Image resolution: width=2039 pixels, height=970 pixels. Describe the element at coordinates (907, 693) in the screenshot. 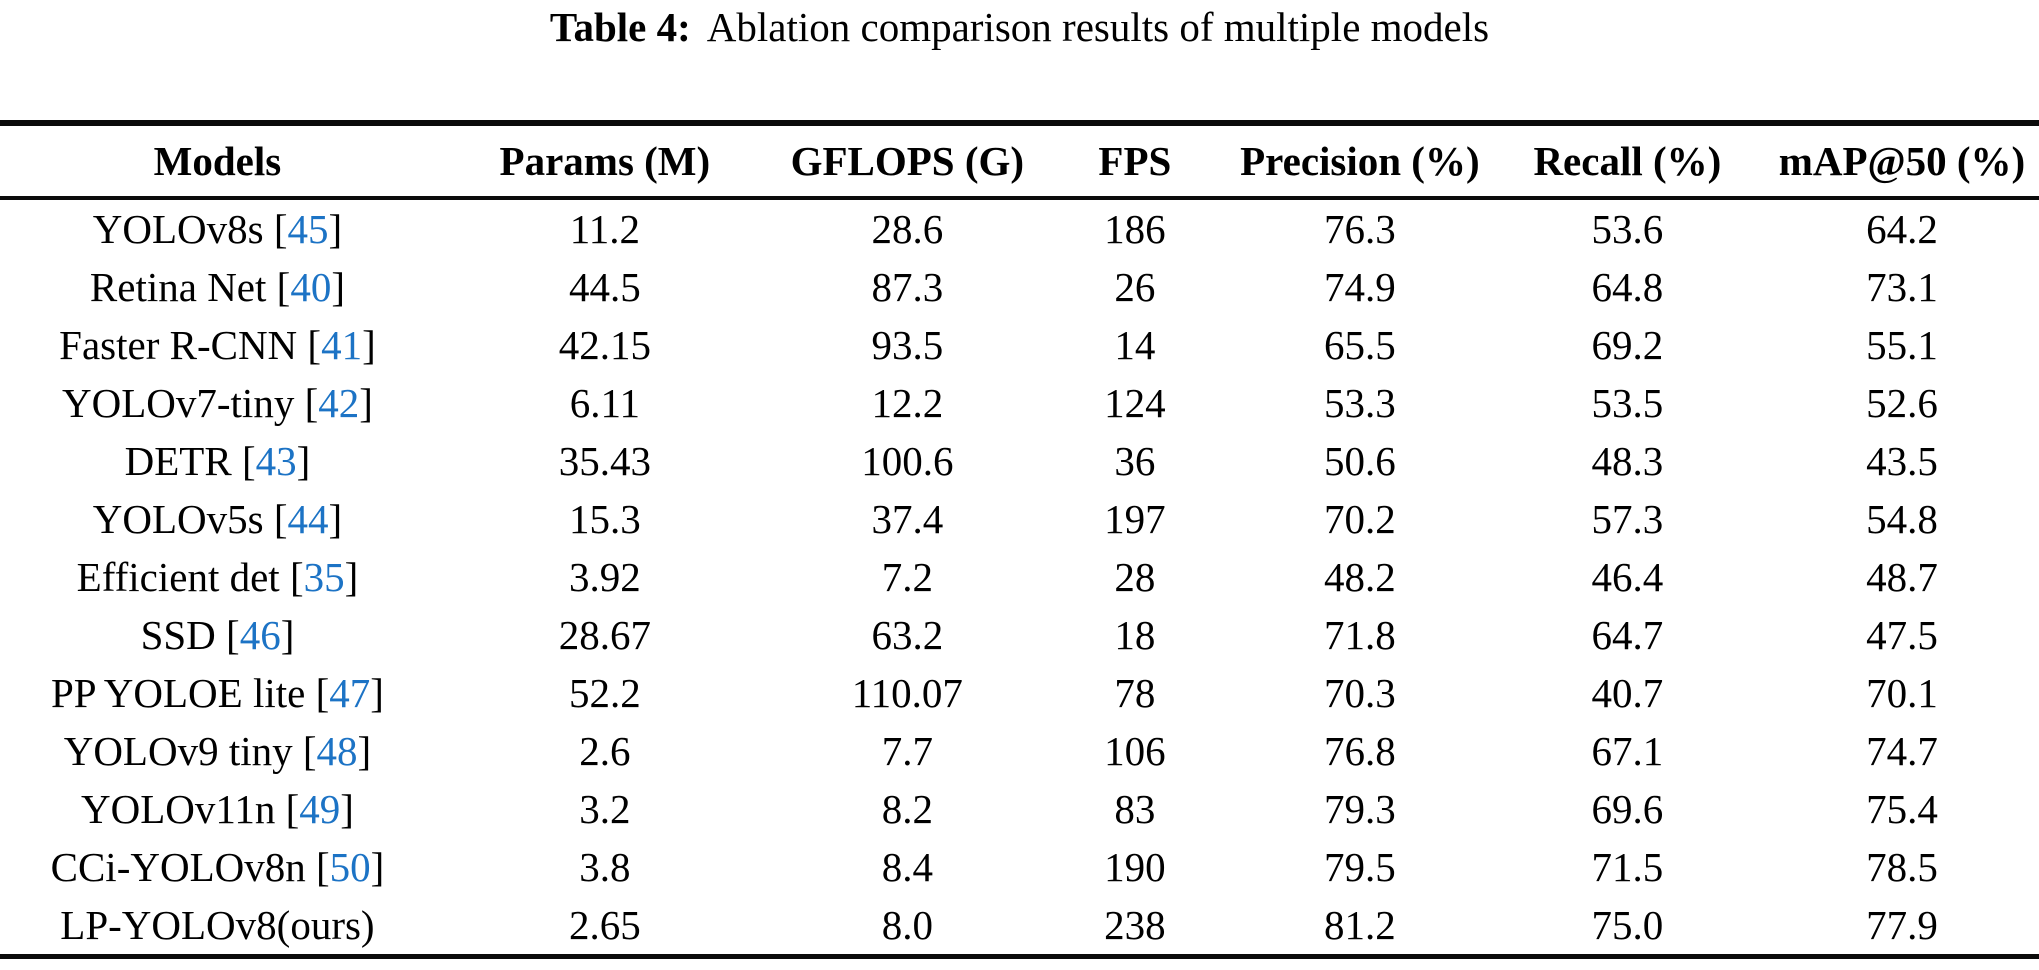

I see `gflops-cell: 110.07` at that location.